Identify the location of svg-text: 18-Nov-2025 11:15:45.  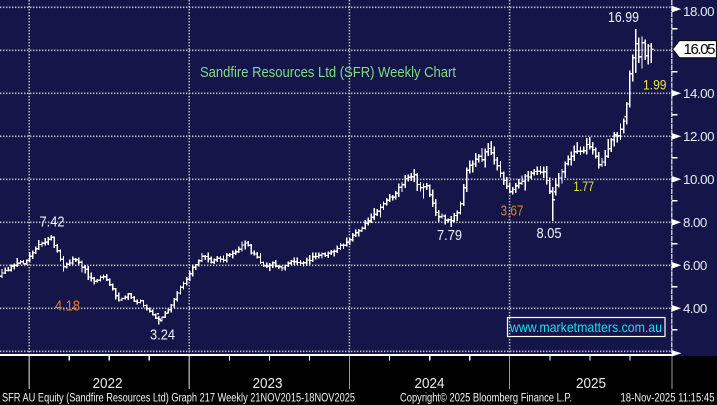
(668, 398).